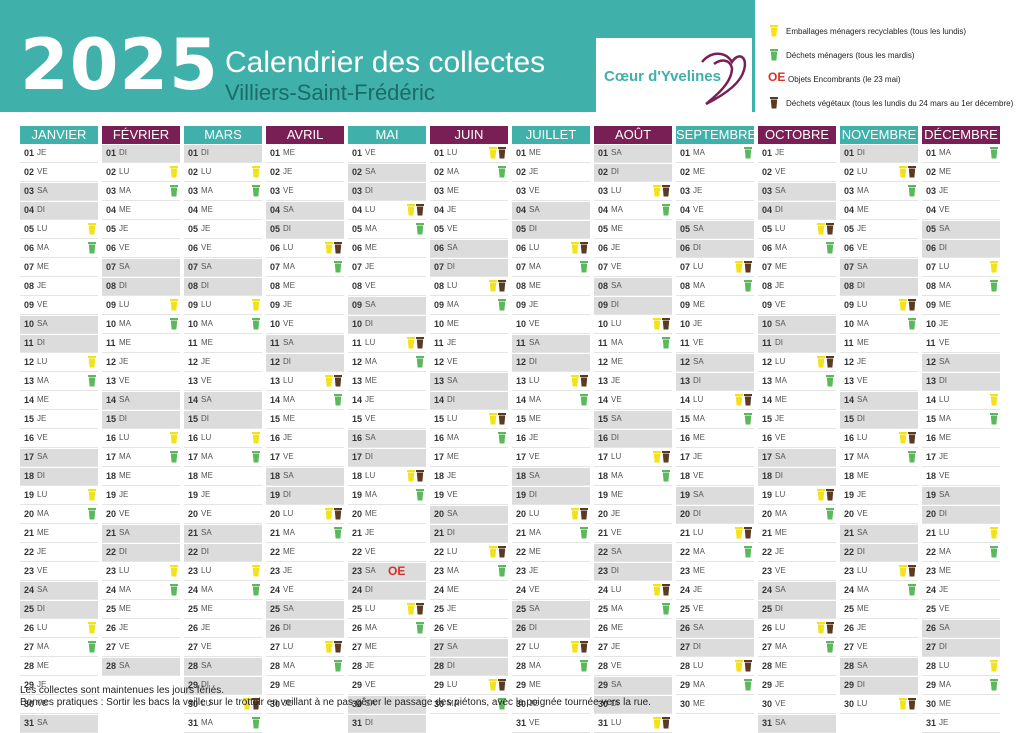  Describe the element at coordinates (387, 230) in the screenshot. I see `day-row: 05 MA` at that location.